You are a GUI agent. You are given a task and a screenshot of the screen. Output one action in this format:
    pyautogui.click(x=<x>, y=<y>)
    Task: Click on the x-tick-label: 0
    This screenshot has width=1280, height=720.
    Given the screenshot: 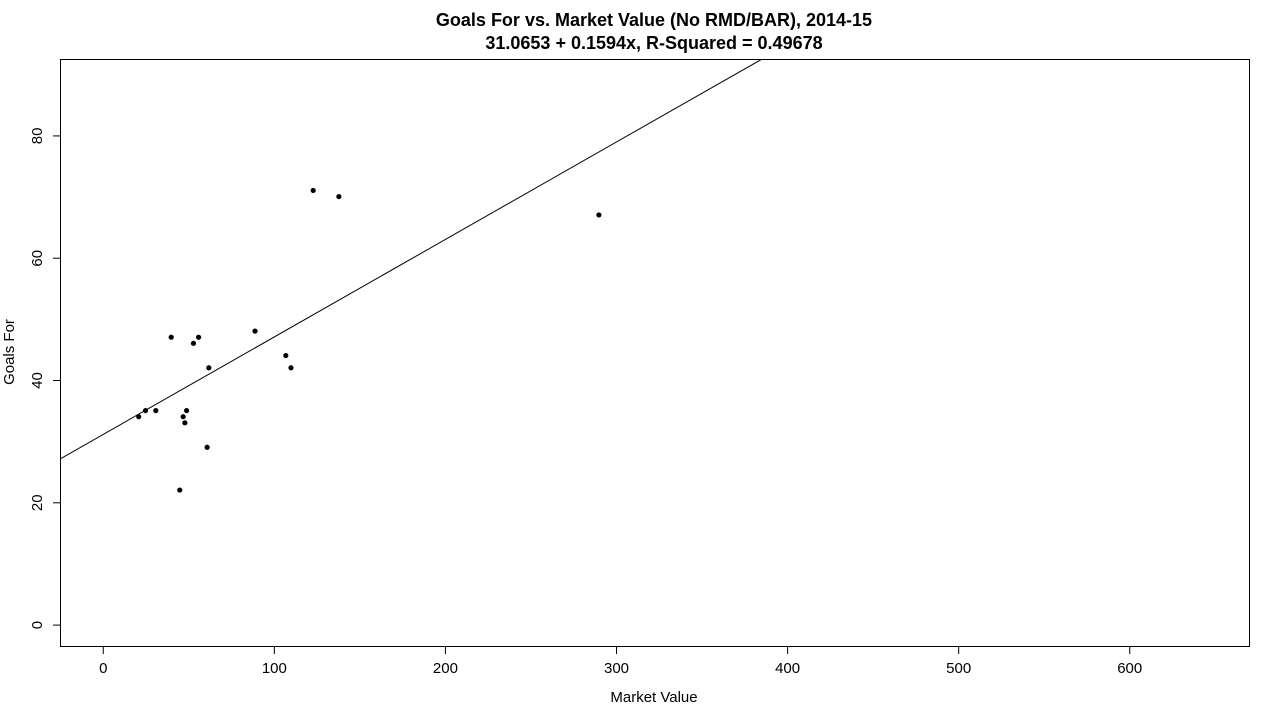 What is the action you would take?
    pyautogui.click(x=103, y=668)
    